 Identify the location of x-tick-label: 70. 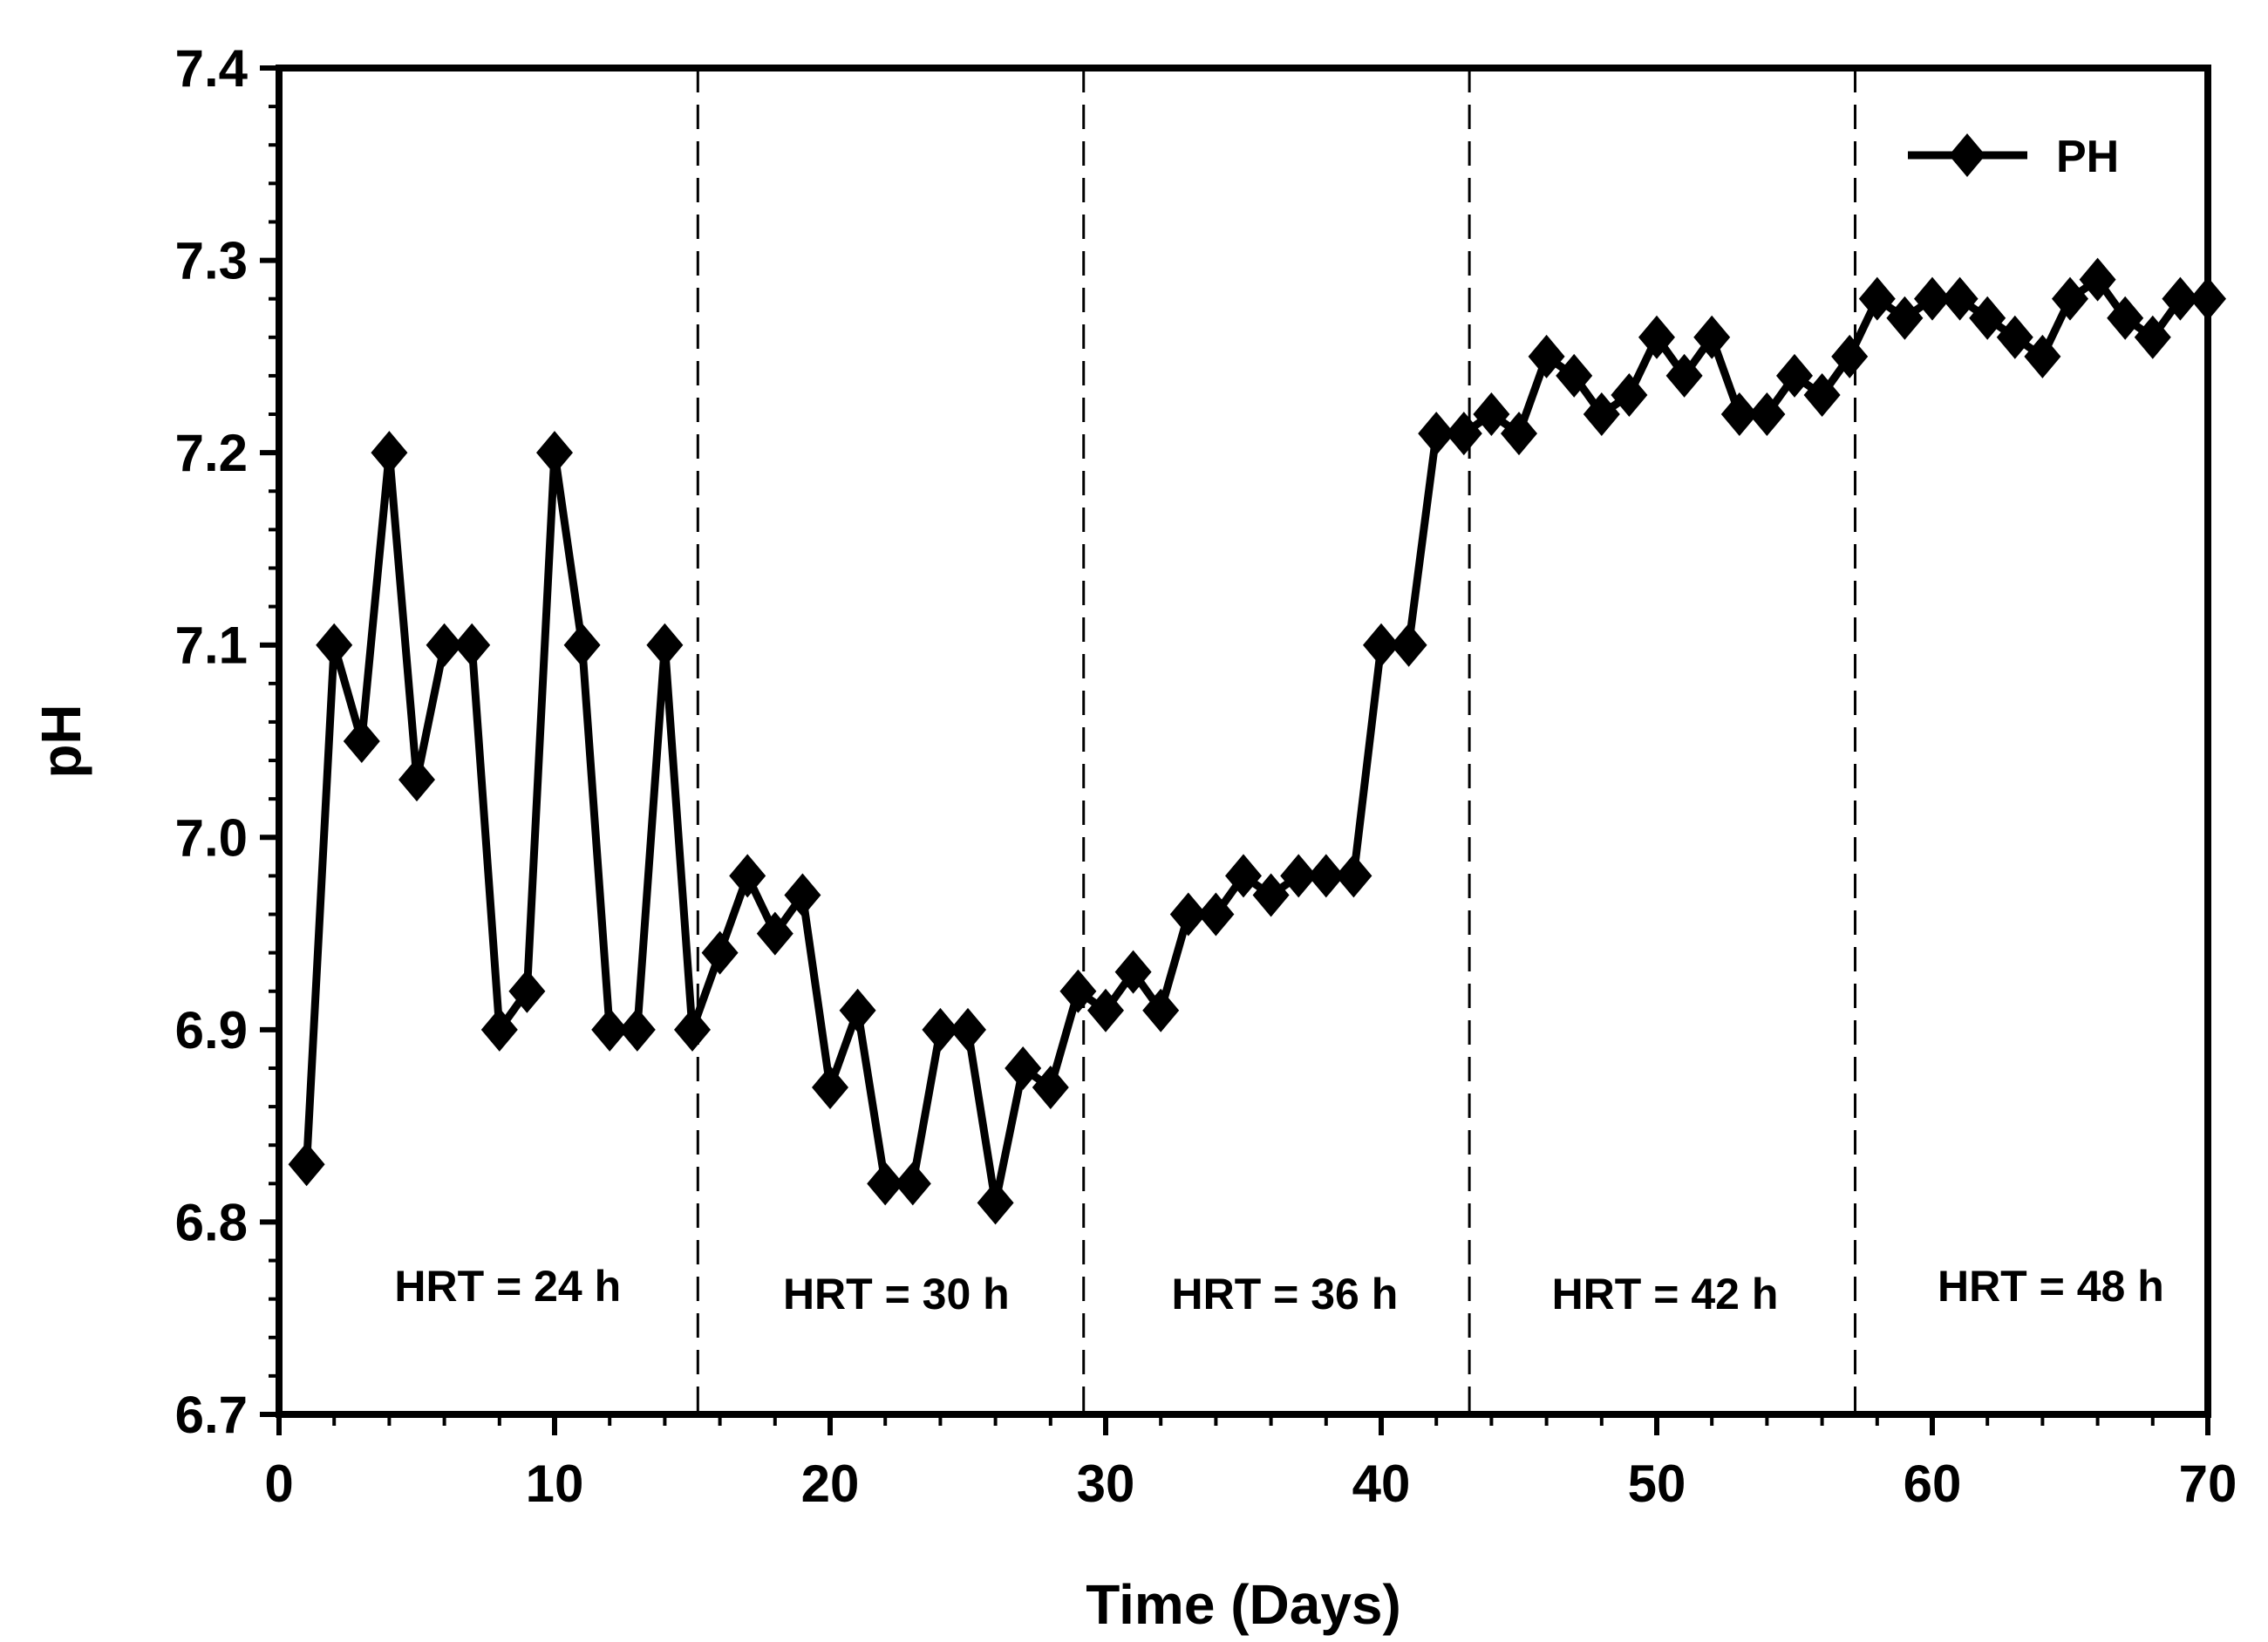
(2208, 1484).